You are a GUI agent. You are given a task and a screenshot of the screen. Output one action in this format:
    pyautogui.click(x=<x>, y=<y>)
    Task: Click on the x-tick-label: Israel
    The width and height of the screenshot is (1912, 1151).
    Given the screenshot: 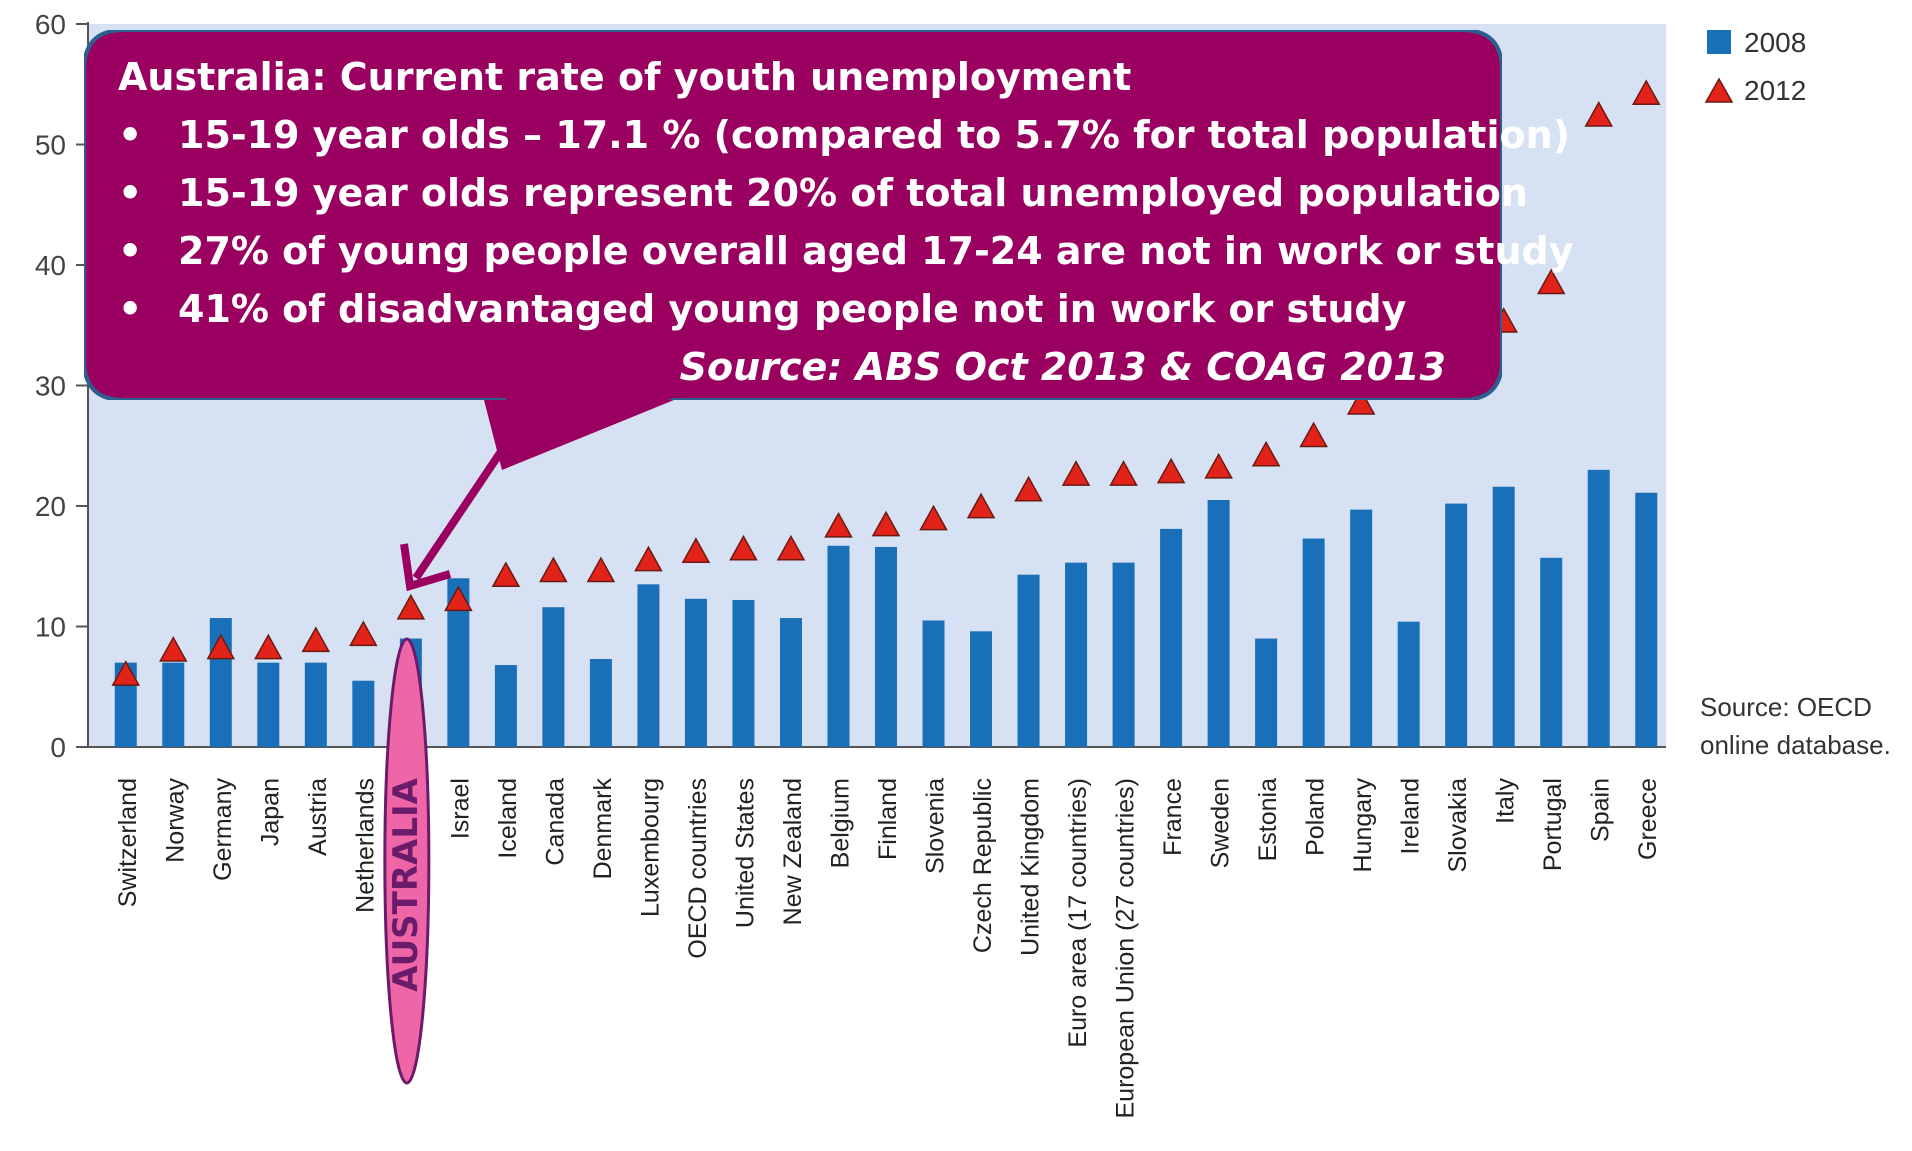 What is the action you would take?
    pyautogui.click(x=460, y=808)
    